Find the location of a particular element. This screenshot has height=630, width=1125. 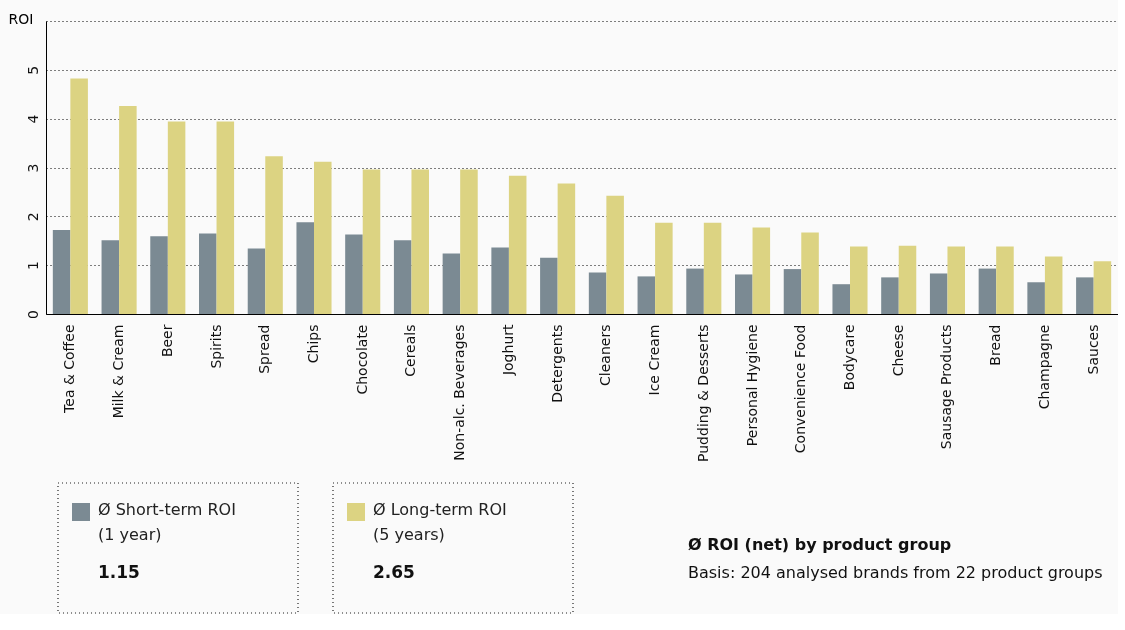

x-tick-label: Cereals is located at coordinates (410, 350).